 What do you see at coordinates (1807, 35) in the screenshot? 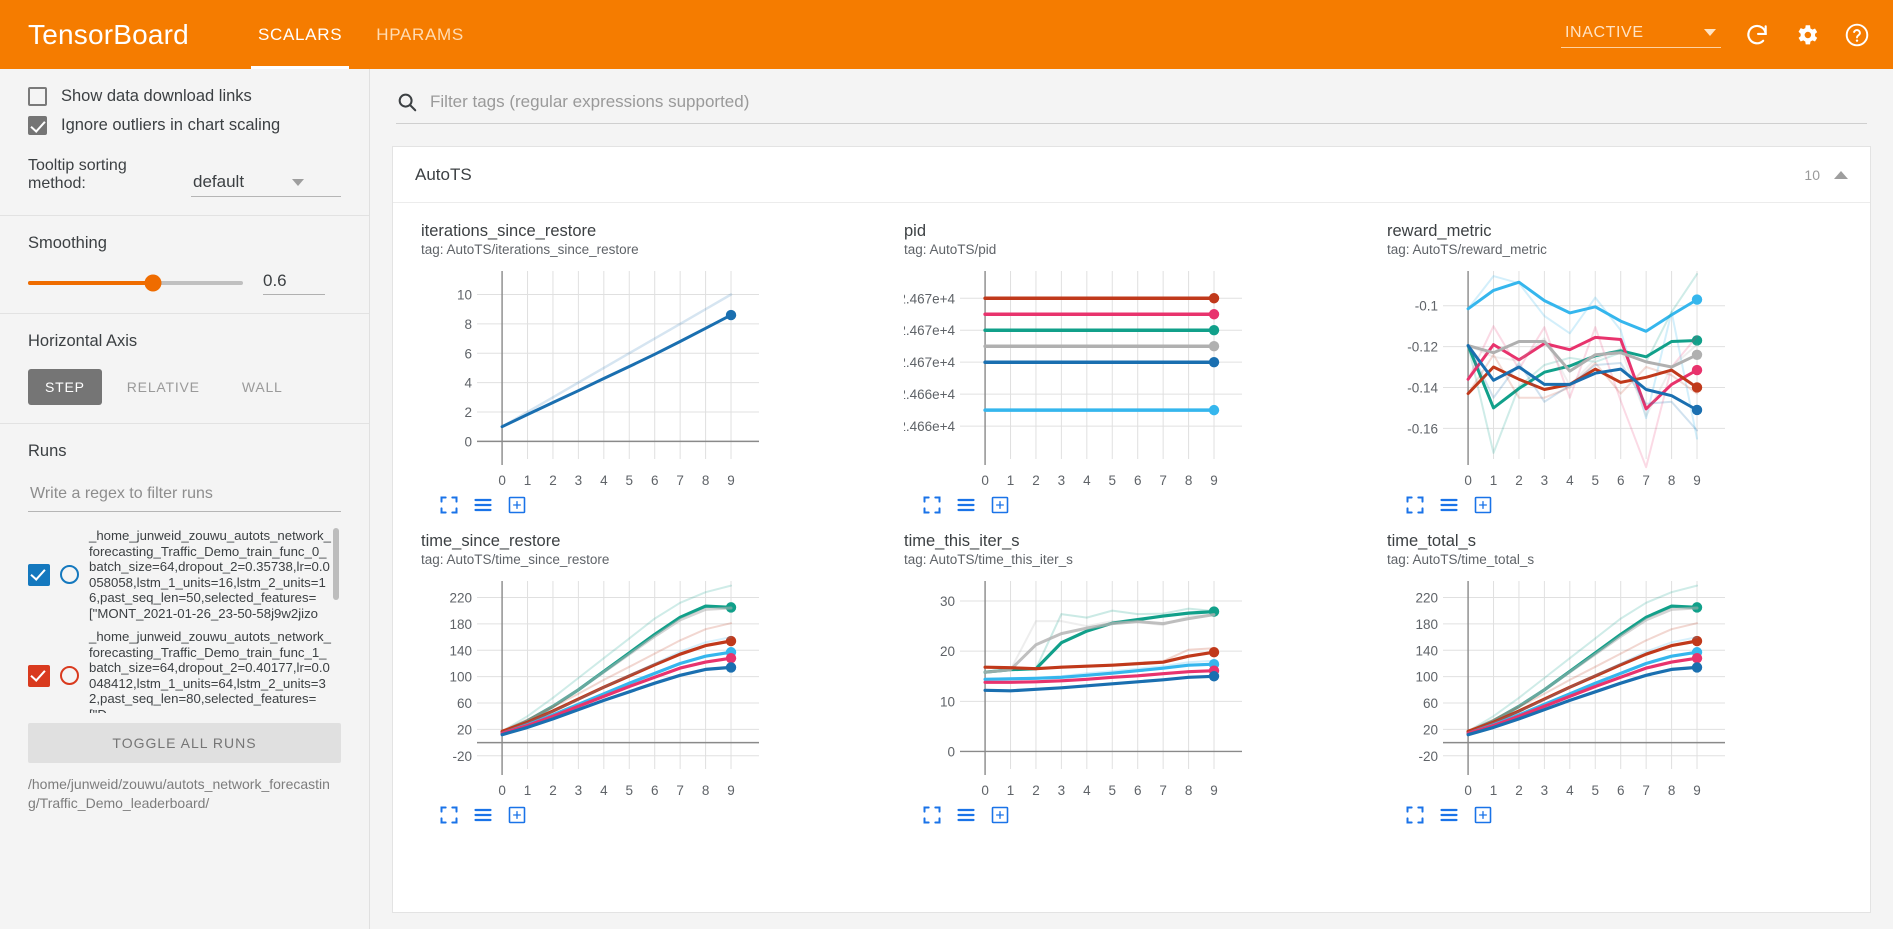
I see `gear-icon` at bounding box center [1807, 35].